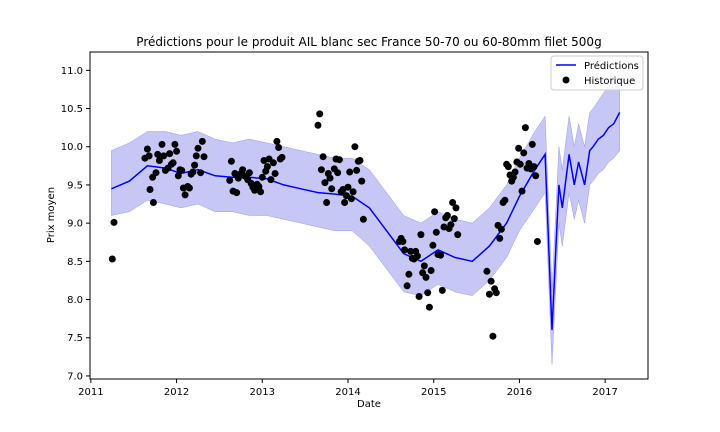 The height and width of the screenshot is (432, 720). I want to click on x-tick-label: 2017, so click(604, 392).